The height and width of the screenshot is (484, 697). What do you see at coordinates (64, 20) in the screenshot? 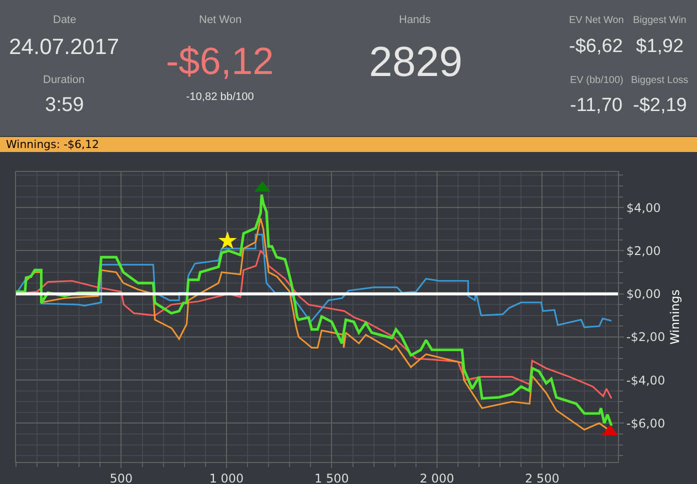
I see `text: Date` at bounding box center [64, 20].